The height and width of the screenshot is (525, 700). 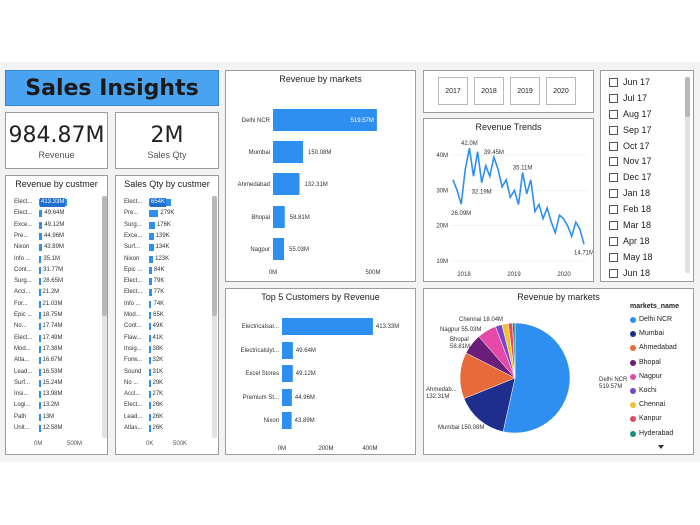 What do you see at coordinates (53, 360) in the screenshot?
I see `revenue-by-customer-row: Atla... 16.67M` at bounding box center [53, 360].